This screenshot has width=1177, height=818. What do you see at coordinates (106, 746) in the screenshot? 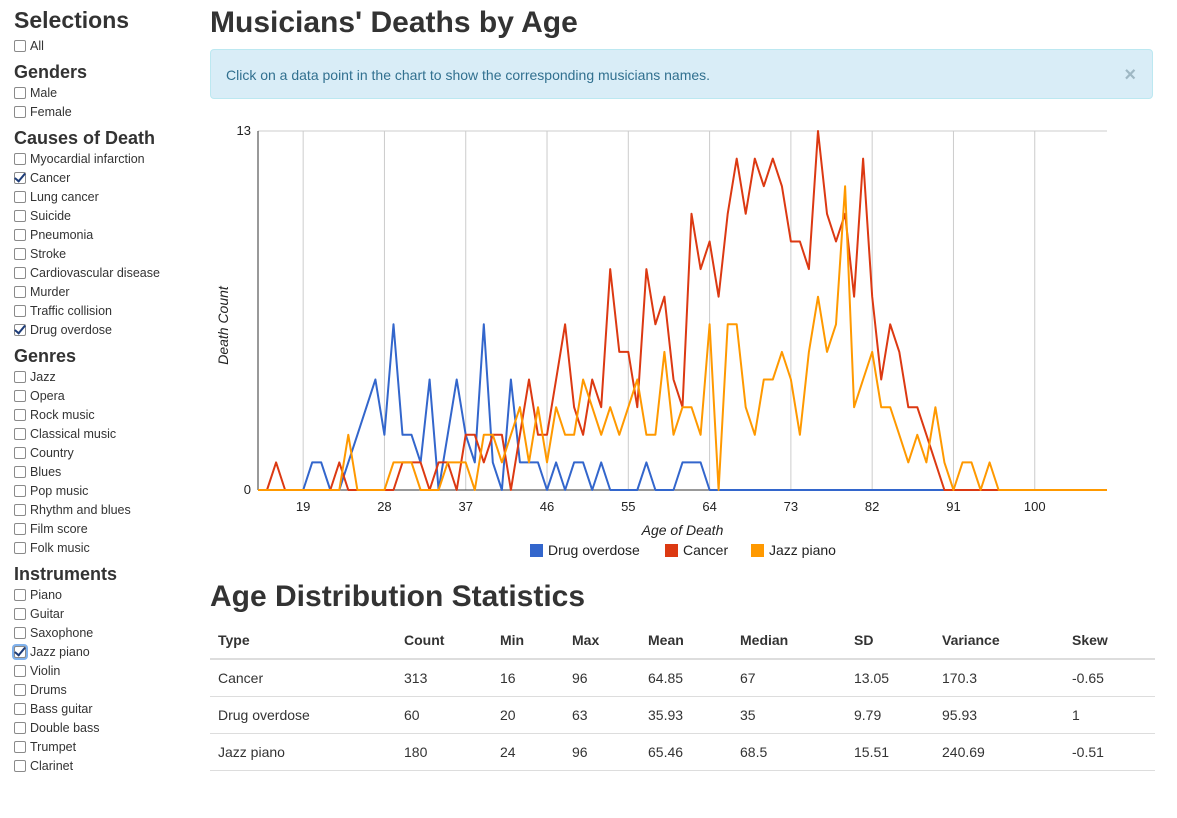
I see `checkbox-option-trumpet: Trumpet` at bounding box center [106, 746].